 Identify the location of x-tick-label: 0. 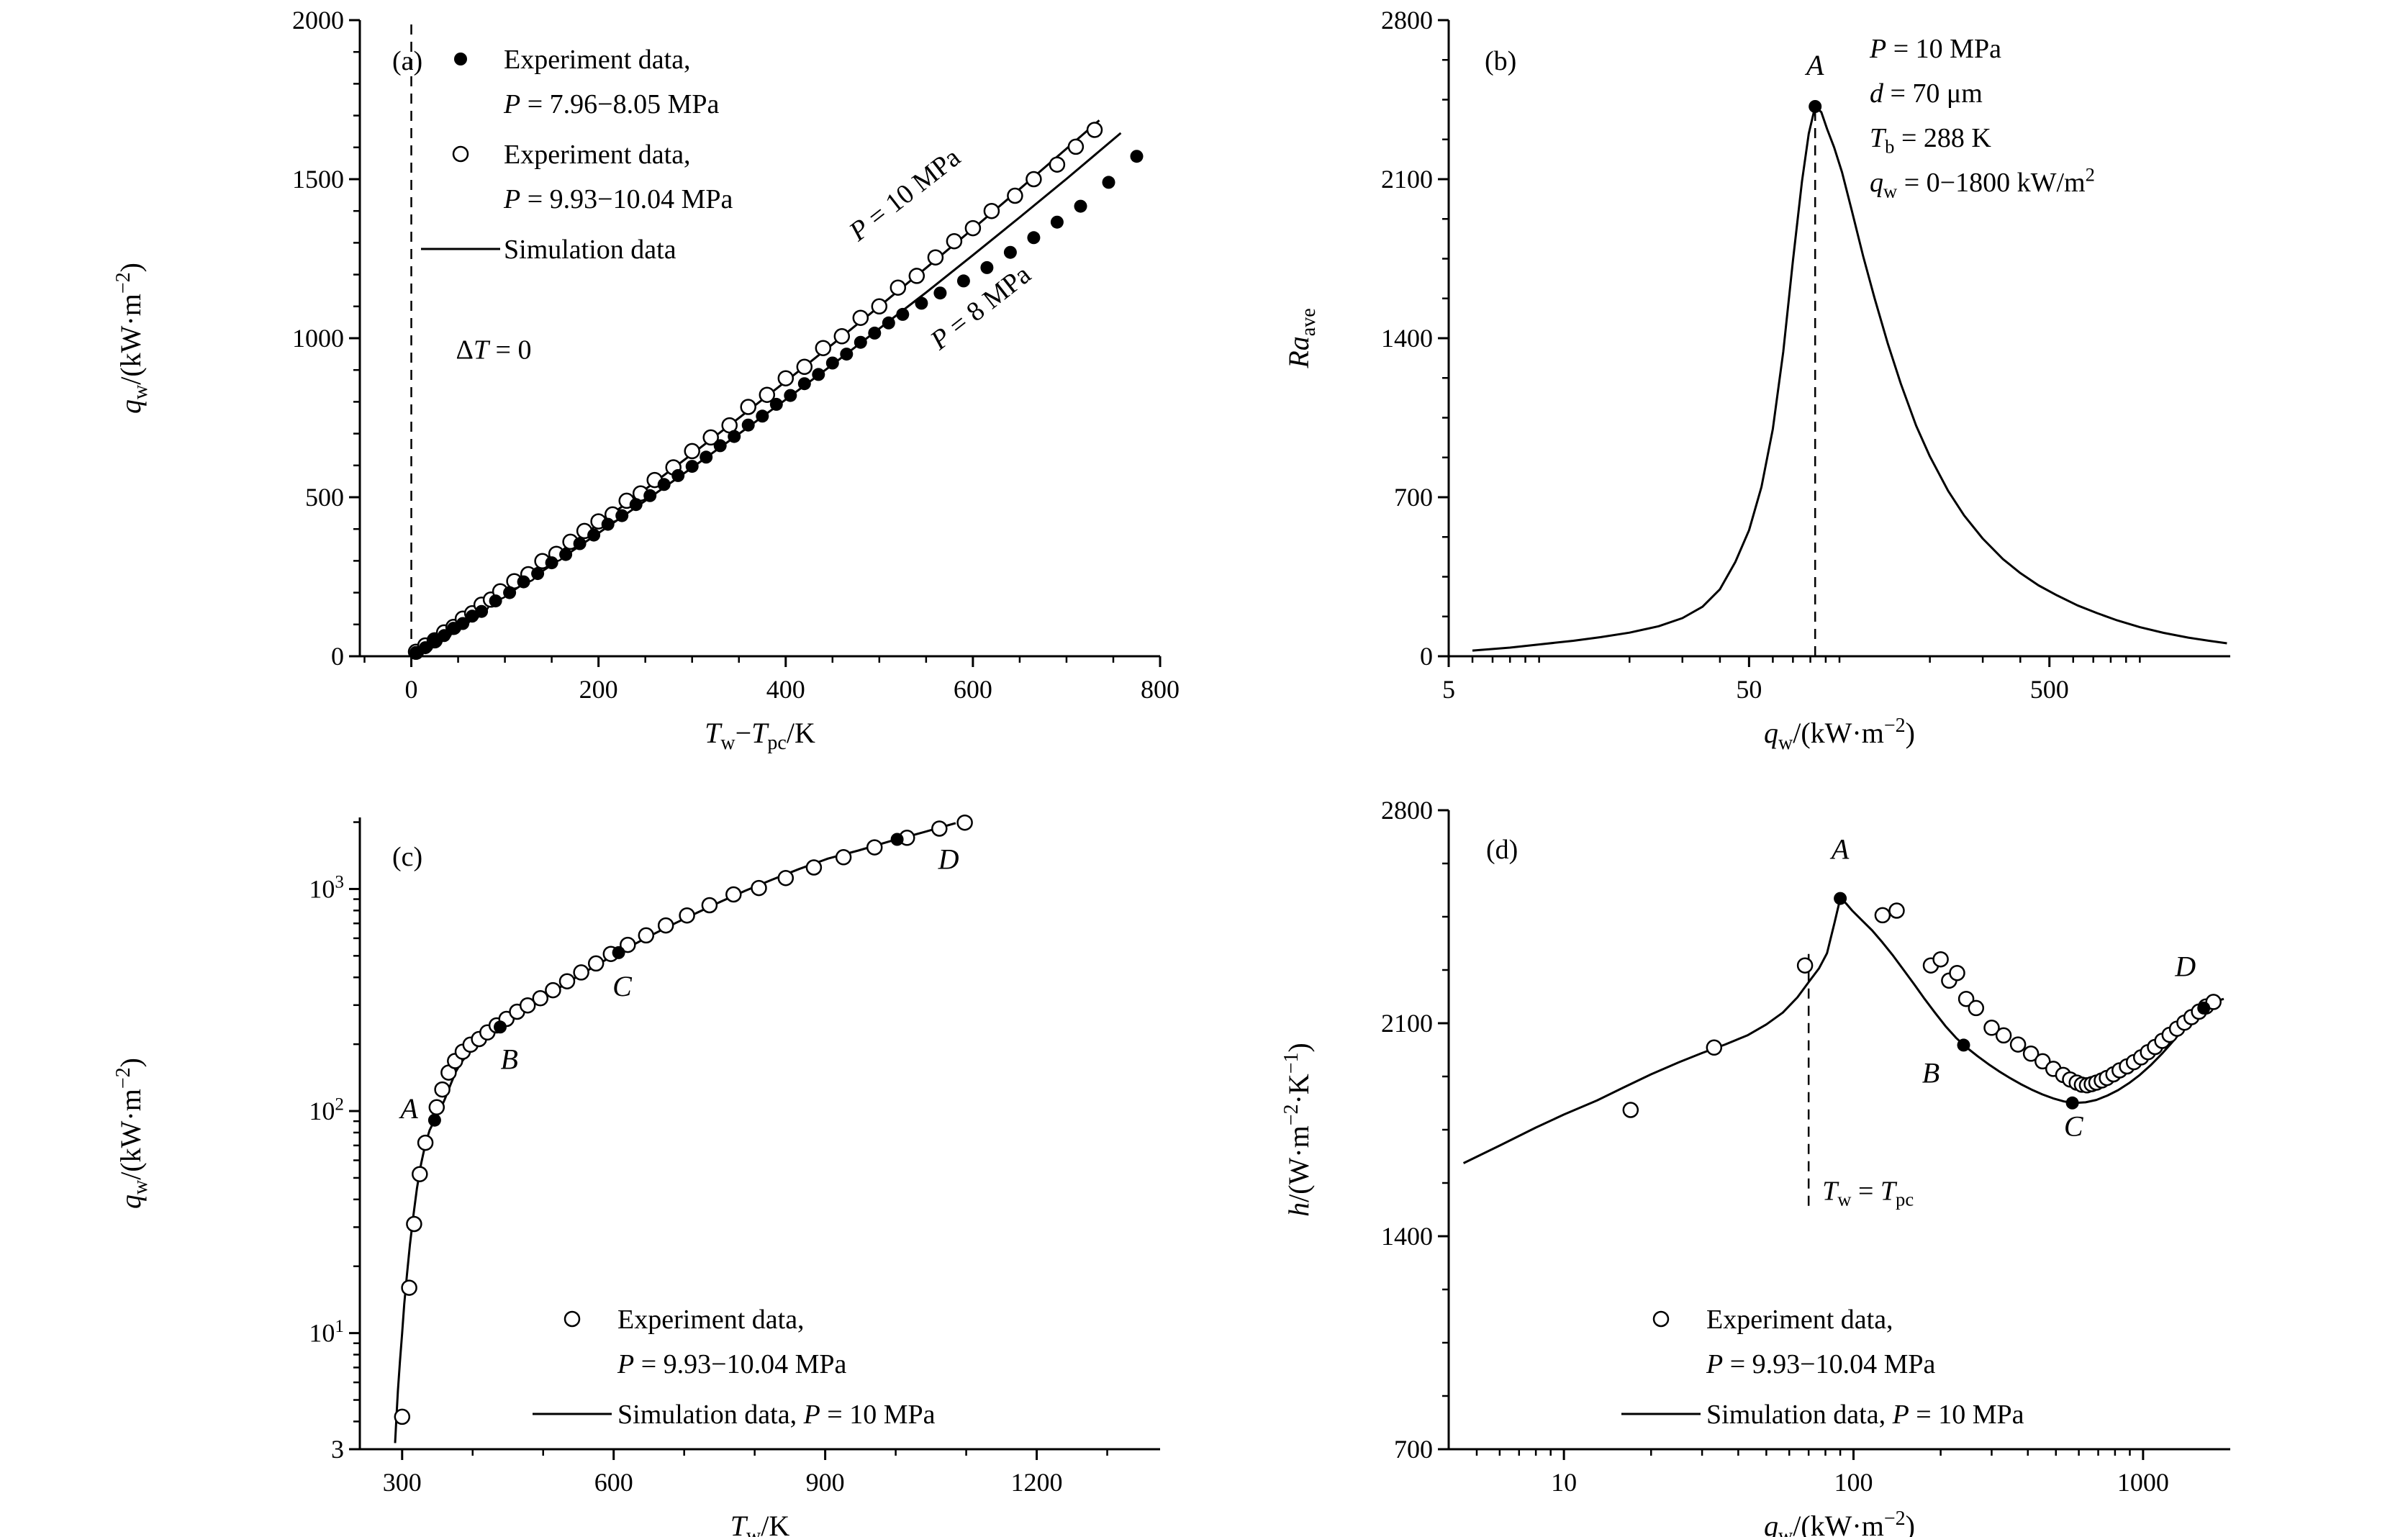
(411, 689).